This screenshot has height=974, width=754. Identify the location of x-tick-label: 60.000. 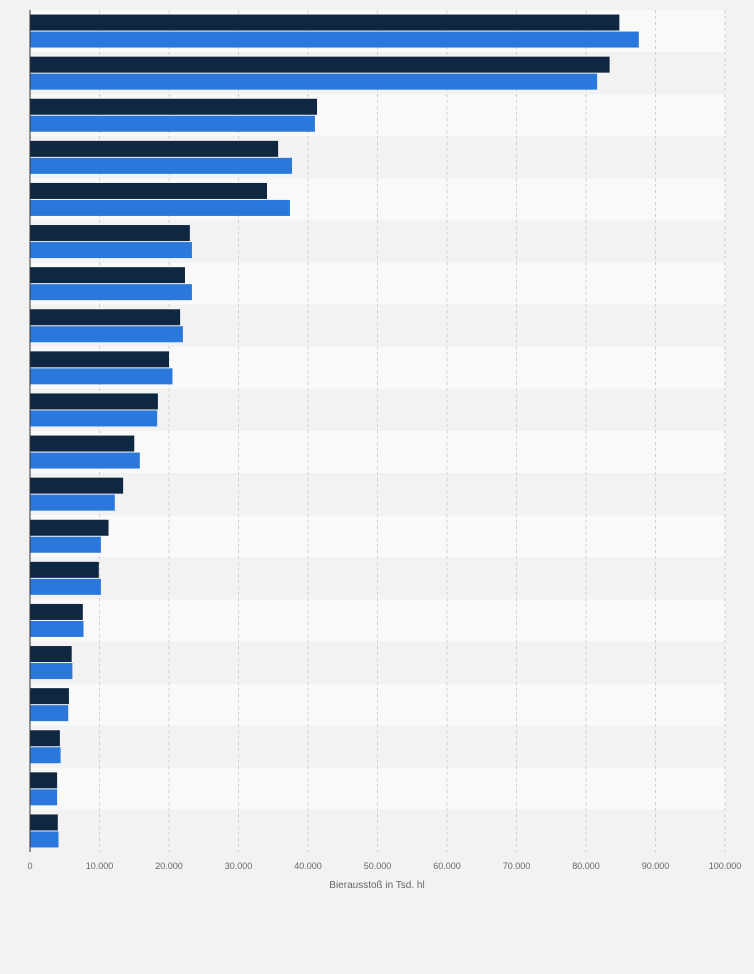
(447, 866).